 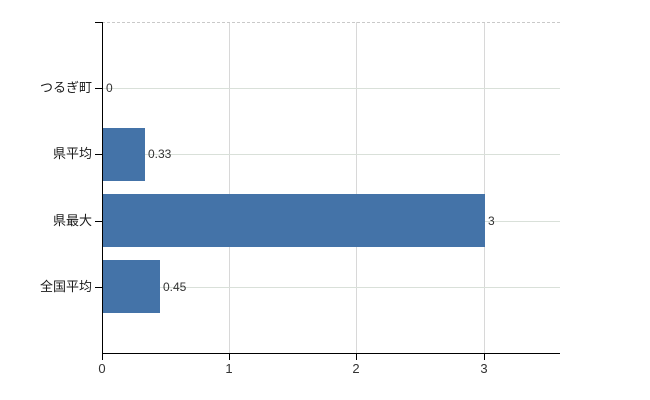 What do you see at coordinates (331, 22) in the screenshot?
I see `plot-top-dashed-line` at bounding box center [331, 22].